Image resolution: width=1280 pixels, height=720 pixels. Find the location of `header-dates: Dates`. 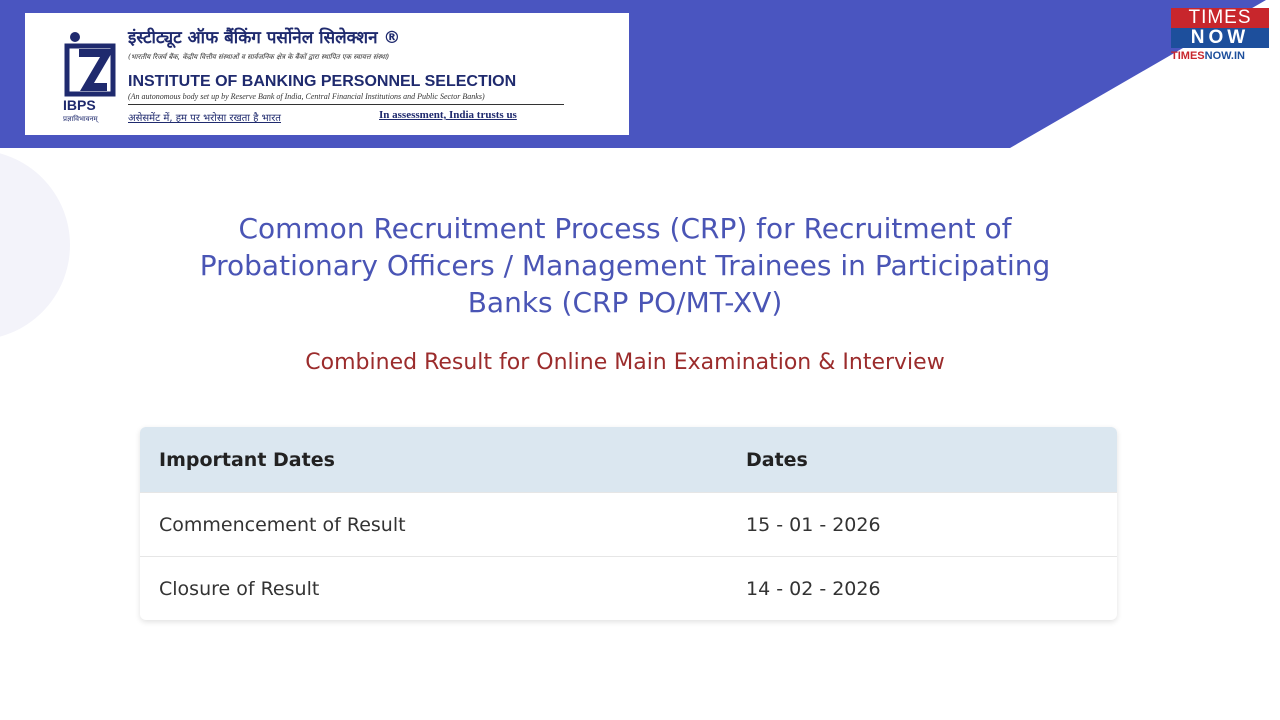

header-dates: Dates is located at coordinates (777, 459).